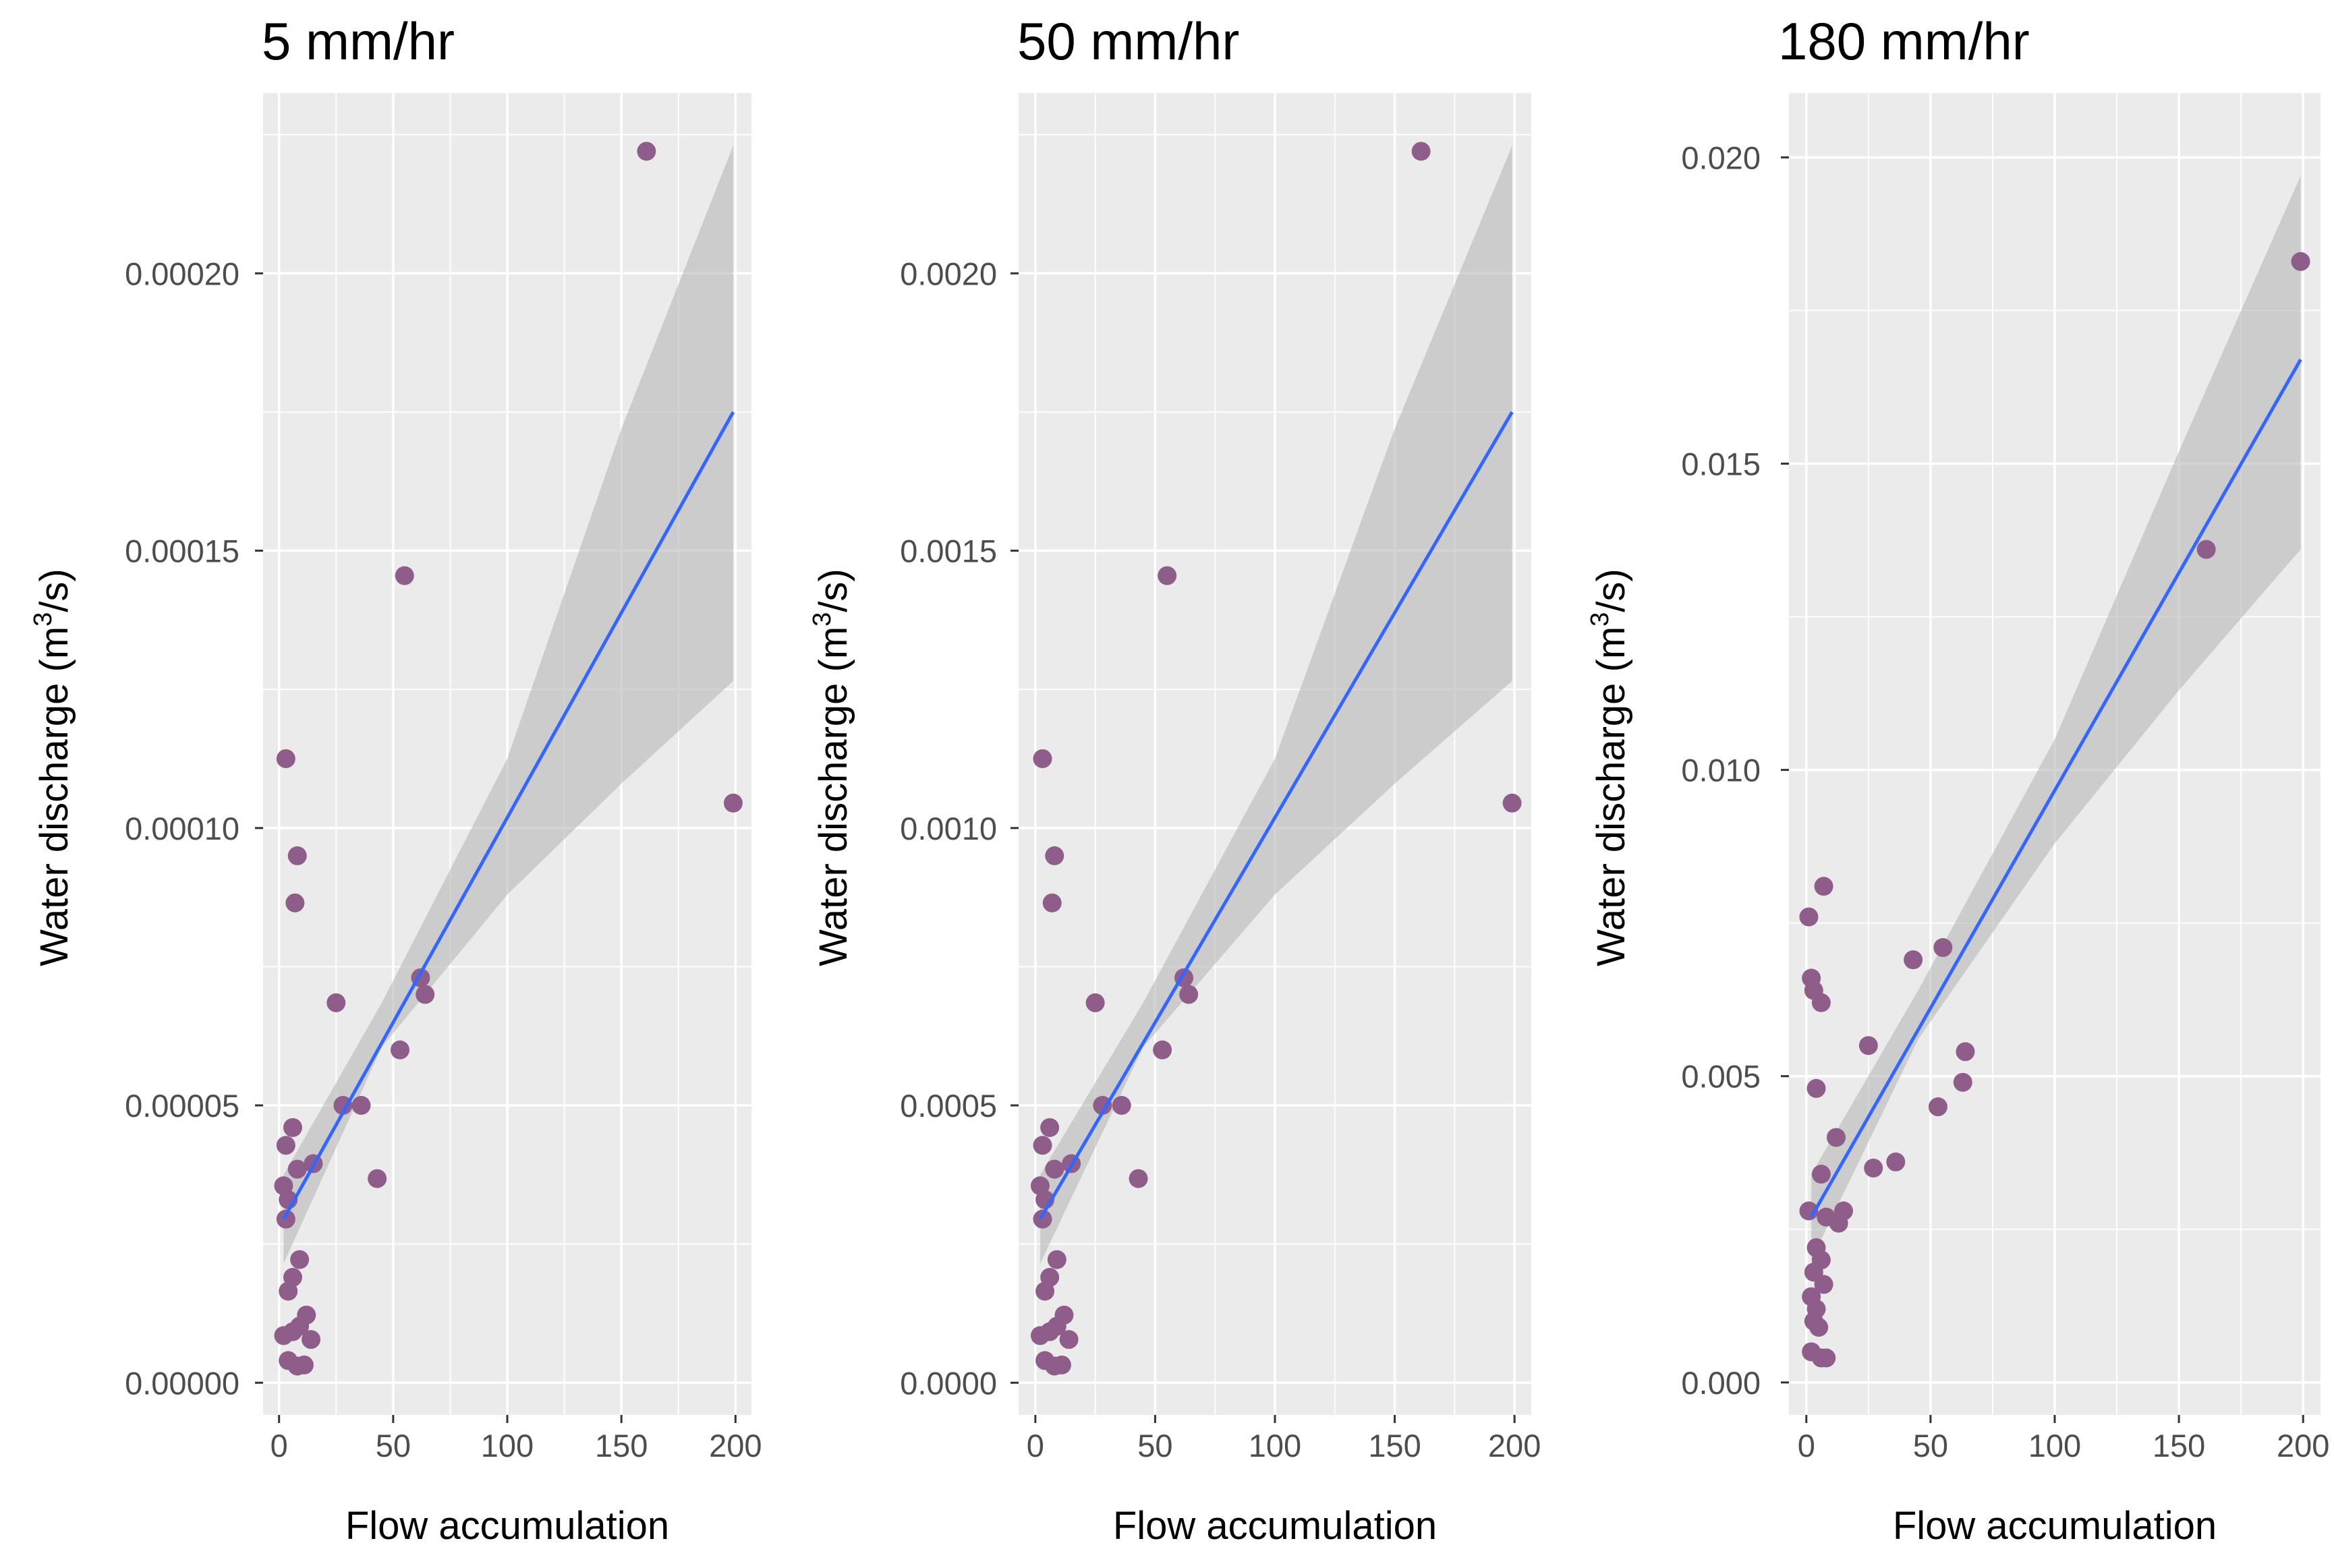 This screenshot has height=1568, width=2334. What do you see at coordinates (1806, 1445) in the screenshot?
I see `chart-3-x-tick-label: 0` at bounding box center [1806, 1445].